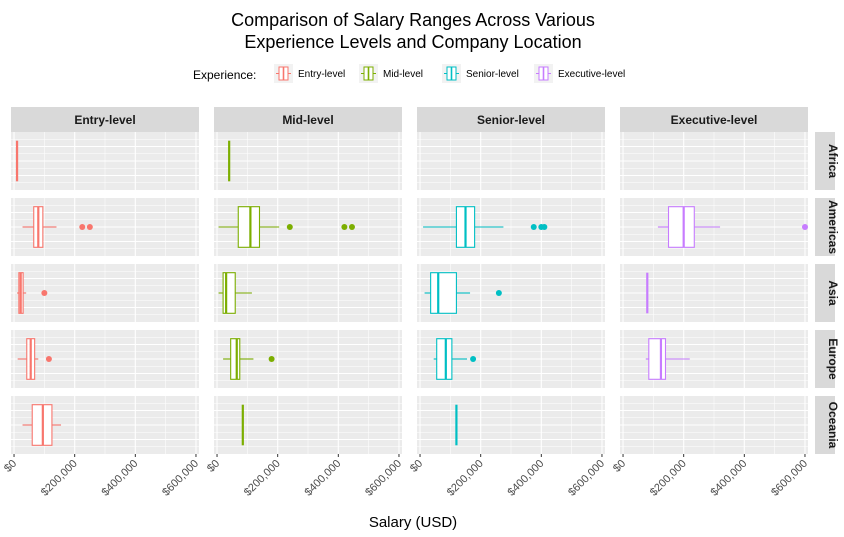 This screenshot has height=537, width=844. I want to click on row-strip-label-asia: Asia, so click(833, 293).